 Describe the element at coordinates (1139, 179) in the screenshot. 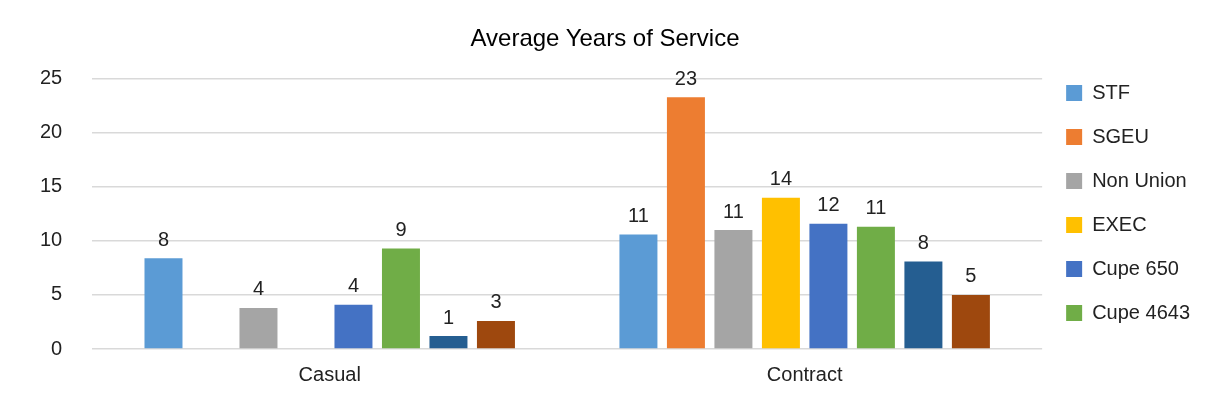

I see `legend-label: Non Union` at that location.